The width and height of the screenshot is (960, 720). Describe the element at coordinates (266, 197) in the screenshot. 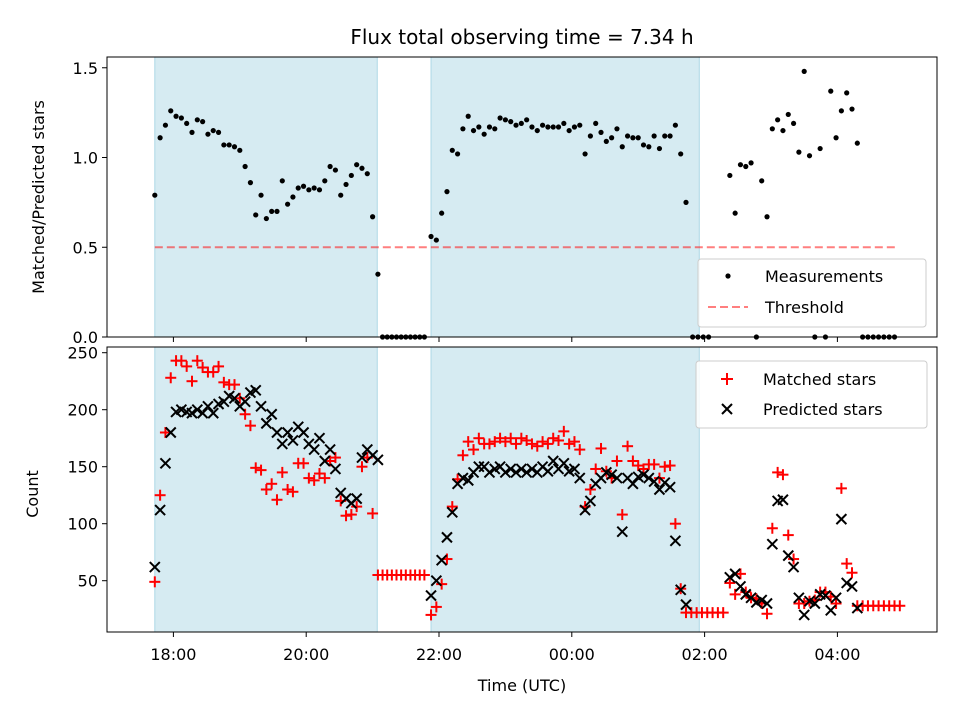

I see `observing-interval-shade` at that location.